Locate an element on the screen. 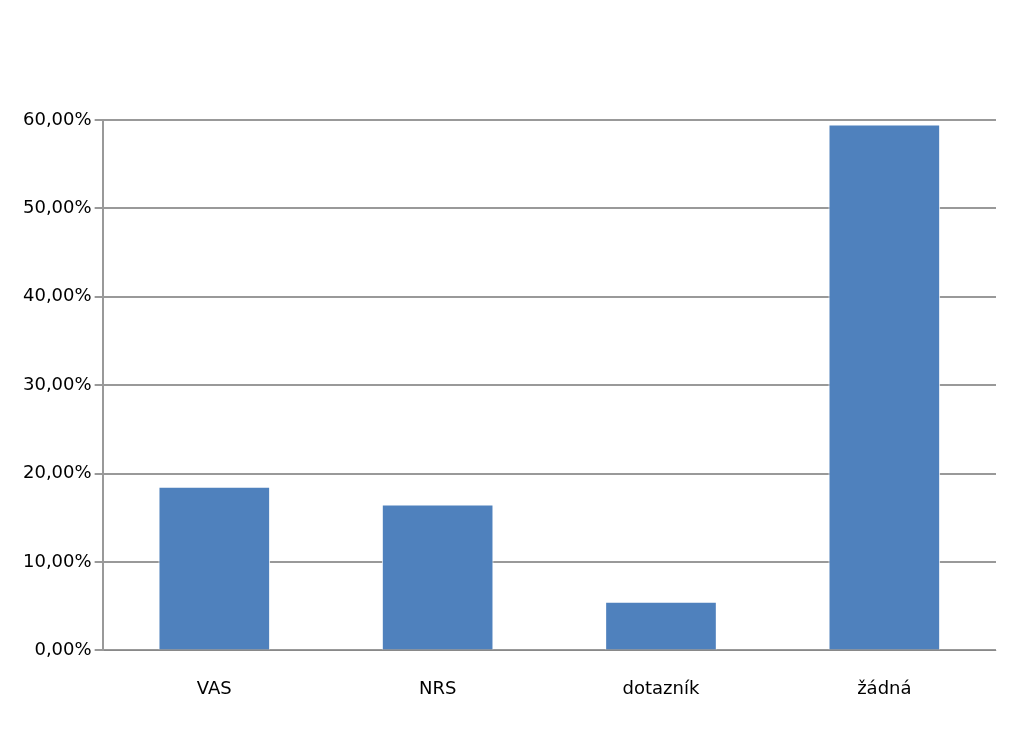 The height and width of the screenshot is (740, 1026). x-tick-label: VAS is located at coordinates (214, 687).